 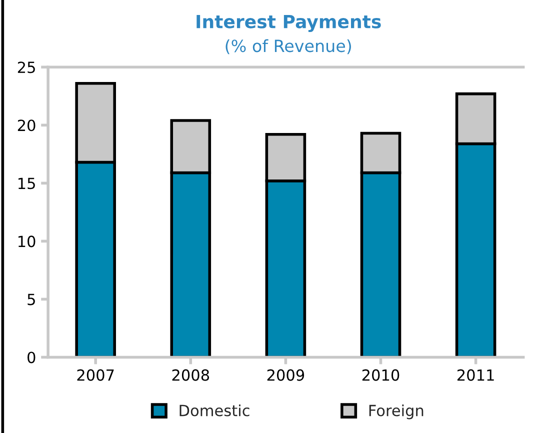 I want to click on y-tick-label: 15, so click(x=26, y=184).